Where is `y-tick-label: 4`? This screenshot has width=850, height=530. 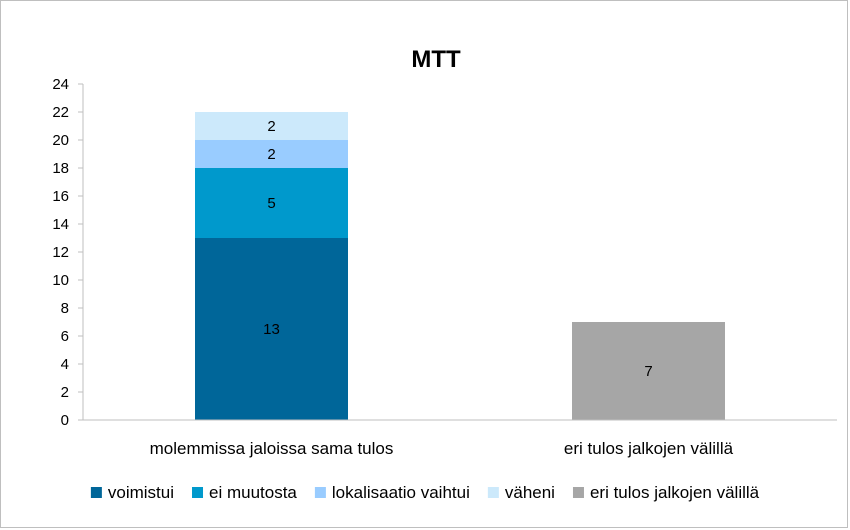
y-tick-label: 4 is located at coordinates (65, 364).